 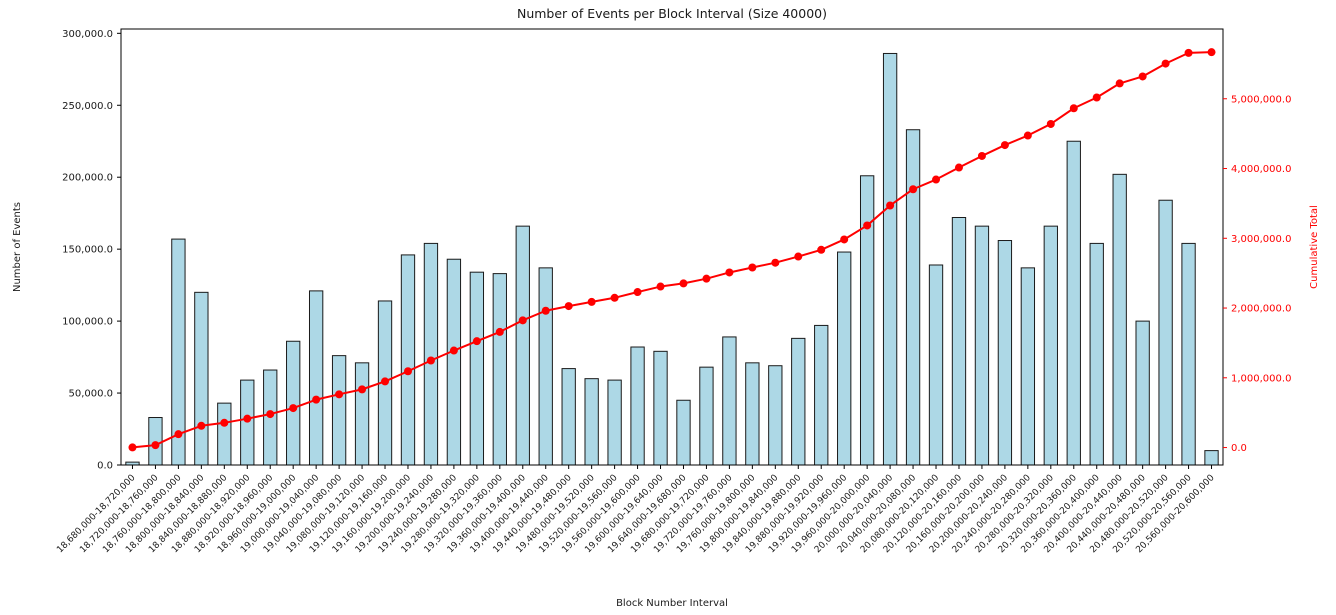 What do you see at coordinates (17, 247) in the screenshot?
I see `y-axis-label-left: Number of Events` at bounding box center [17, 247].